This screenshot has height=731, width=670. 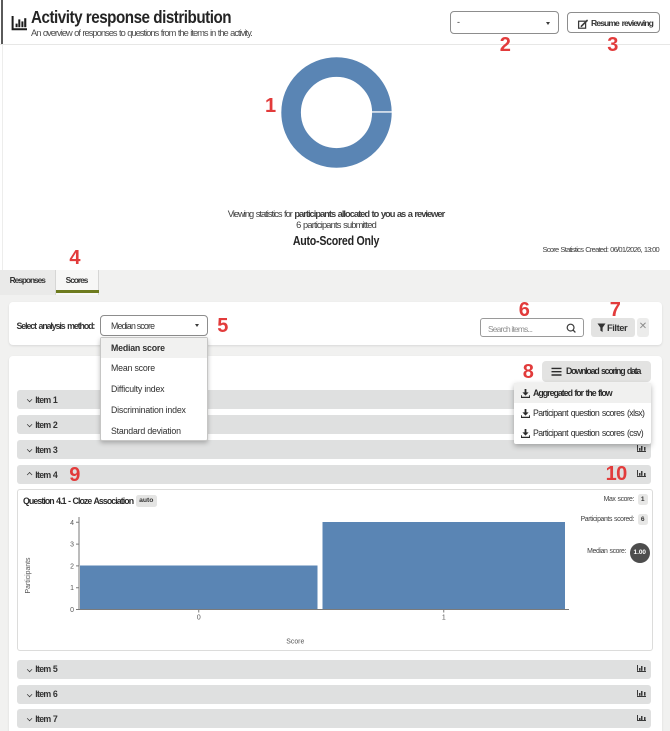 What do you see at coordinates (28, 575) in the screenshot?
I see `svg-text: Participants` at bounding box center [28, 575].